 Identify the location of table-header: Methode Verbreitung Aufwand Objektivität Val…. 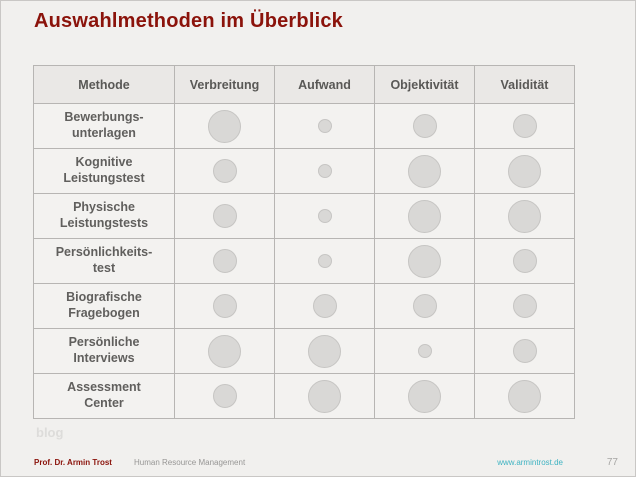
(304, 84).